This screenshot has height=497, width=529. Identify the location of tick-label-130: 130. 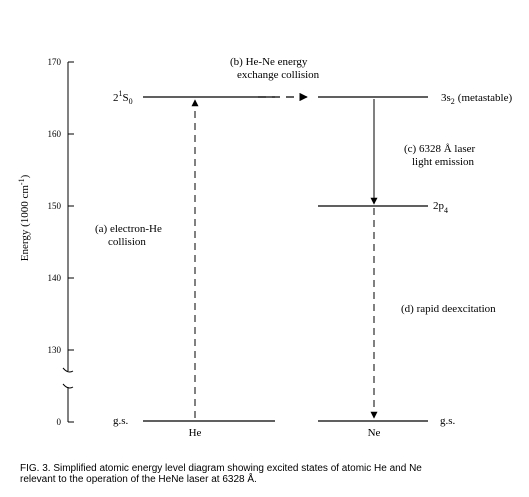
(55, 350).